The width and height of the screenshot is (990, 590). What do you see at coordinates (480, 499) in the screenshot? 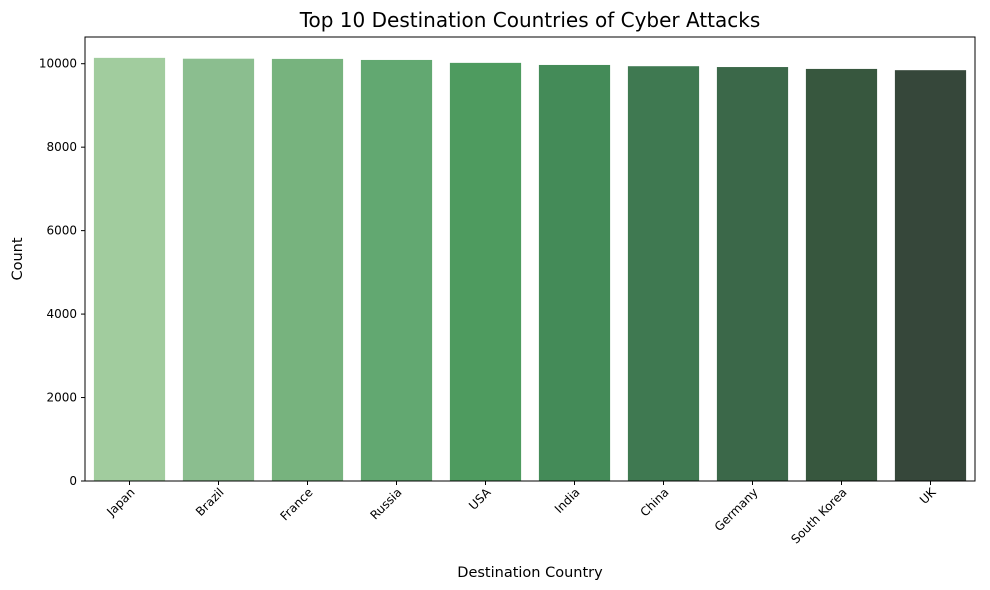
I see `x-tick-label: USA` at bounding box center [480, 499].